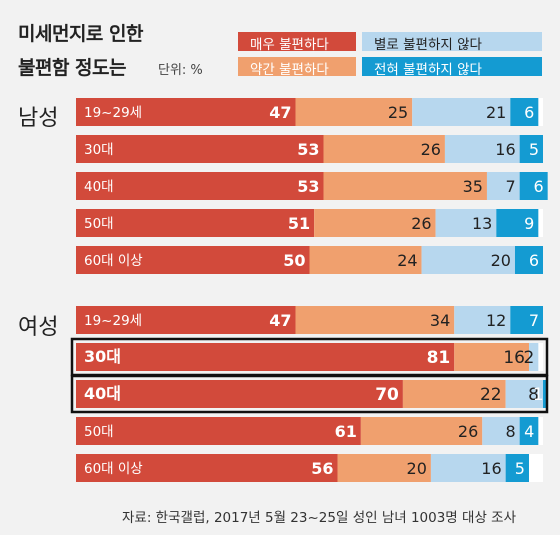 The width and height of the screenshot is (560, 535). Describe the element at coordinates (496, 112) in the screenshot. I see `bar-value-label: 21` at that location.